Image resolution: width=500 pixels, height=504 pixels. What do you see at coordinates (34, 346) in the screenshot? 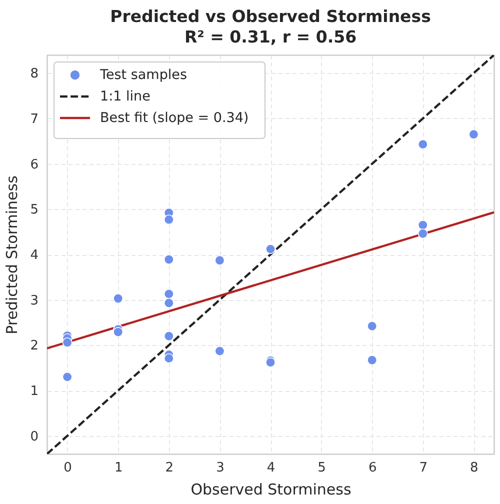
I see `y-tick-label: 2` at bounding box center [34, 346].